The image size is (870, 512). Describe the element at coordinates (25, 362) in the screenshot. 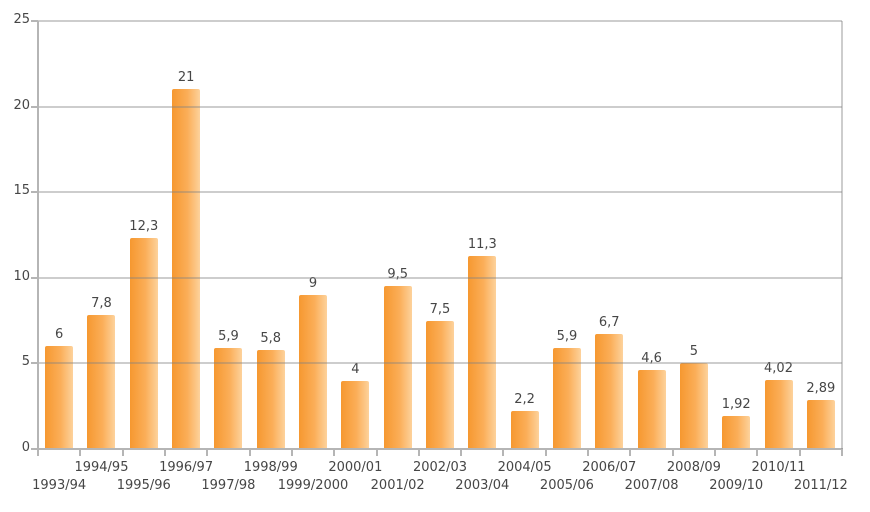

I see `y-axis-tick-label: 5` at that location.